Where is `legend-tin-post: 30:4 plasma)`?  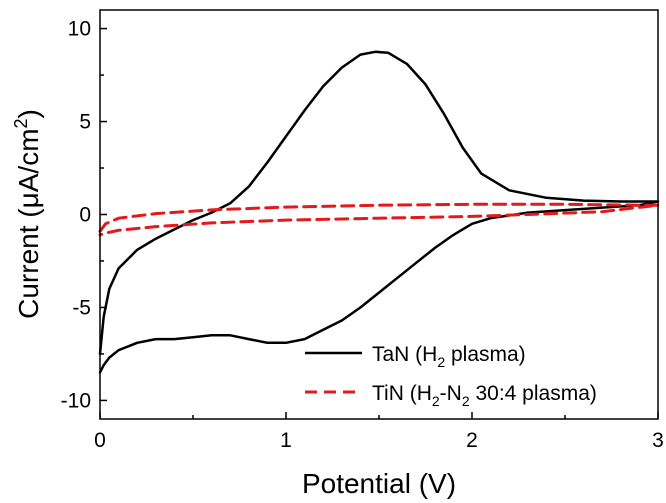
legend-tin-post: 30:4 plasma) is located at coordinates (533, 393).